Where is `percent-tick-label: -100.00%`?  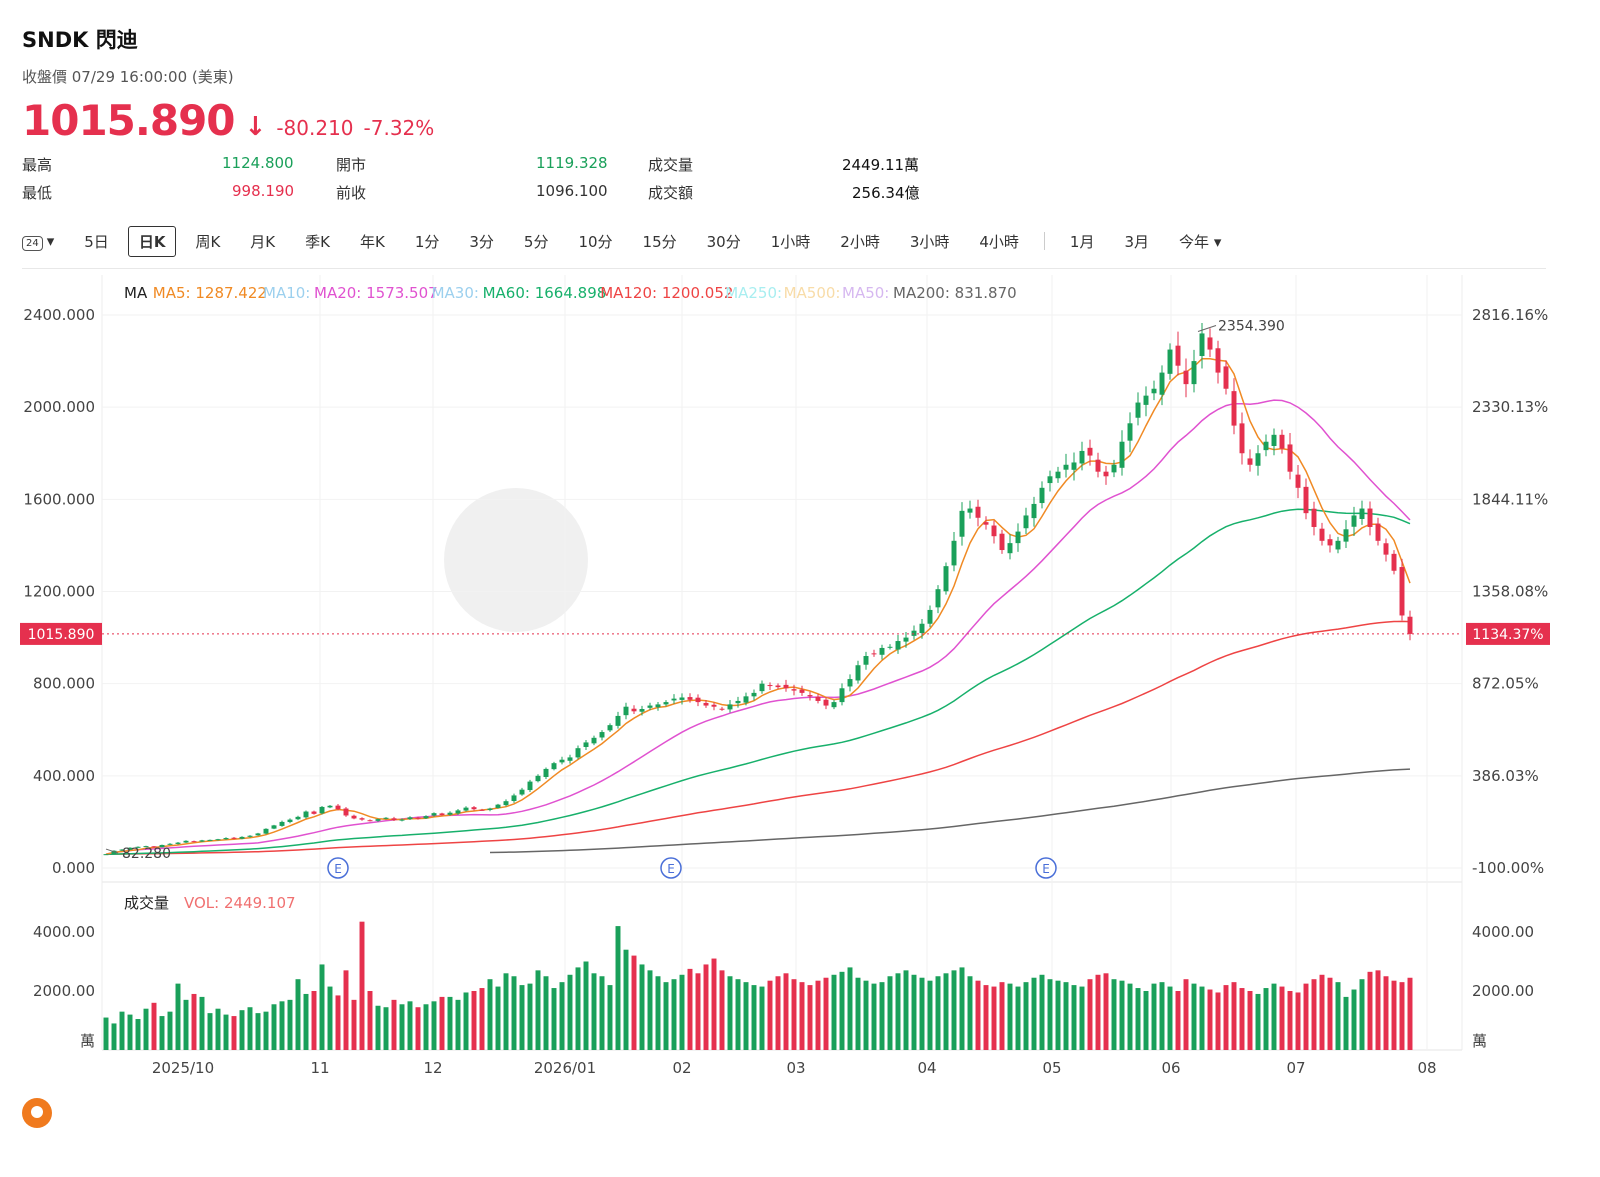 percent-tick-label: -100.00% is located at coordinates (1508, 868).